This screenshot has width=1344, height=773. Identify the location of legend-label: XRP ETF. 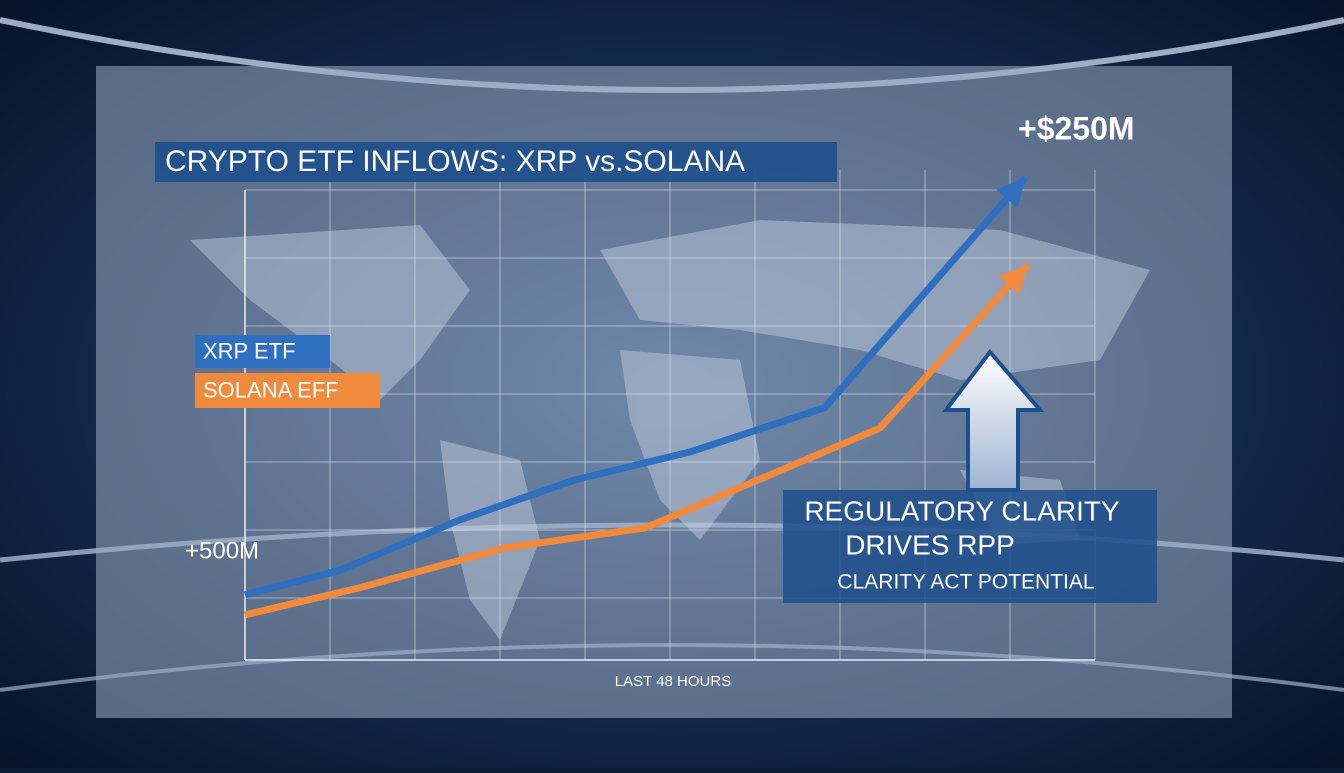
(249, 350).